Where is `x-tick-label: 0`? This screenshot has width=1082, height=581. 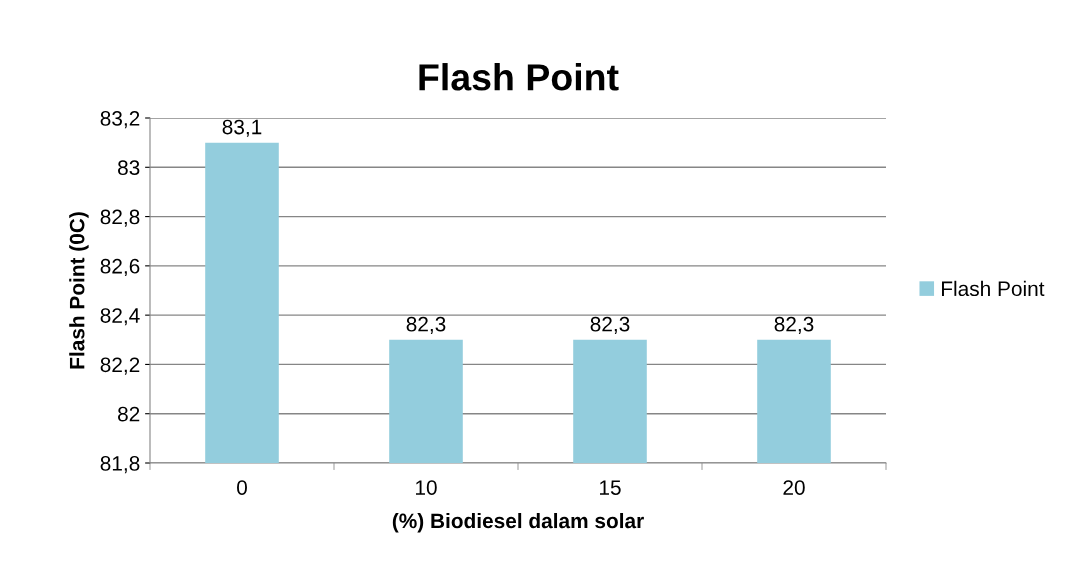 x-tick-label: 0 is located at coordinates (242, 487).